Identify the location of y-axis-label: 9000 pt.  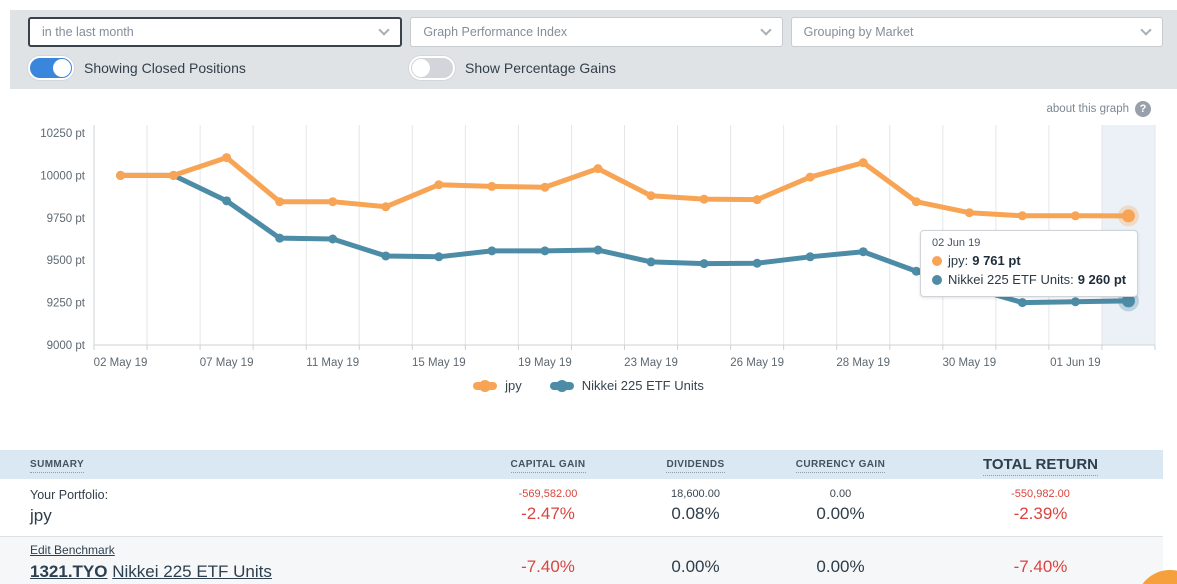
(66, 346).